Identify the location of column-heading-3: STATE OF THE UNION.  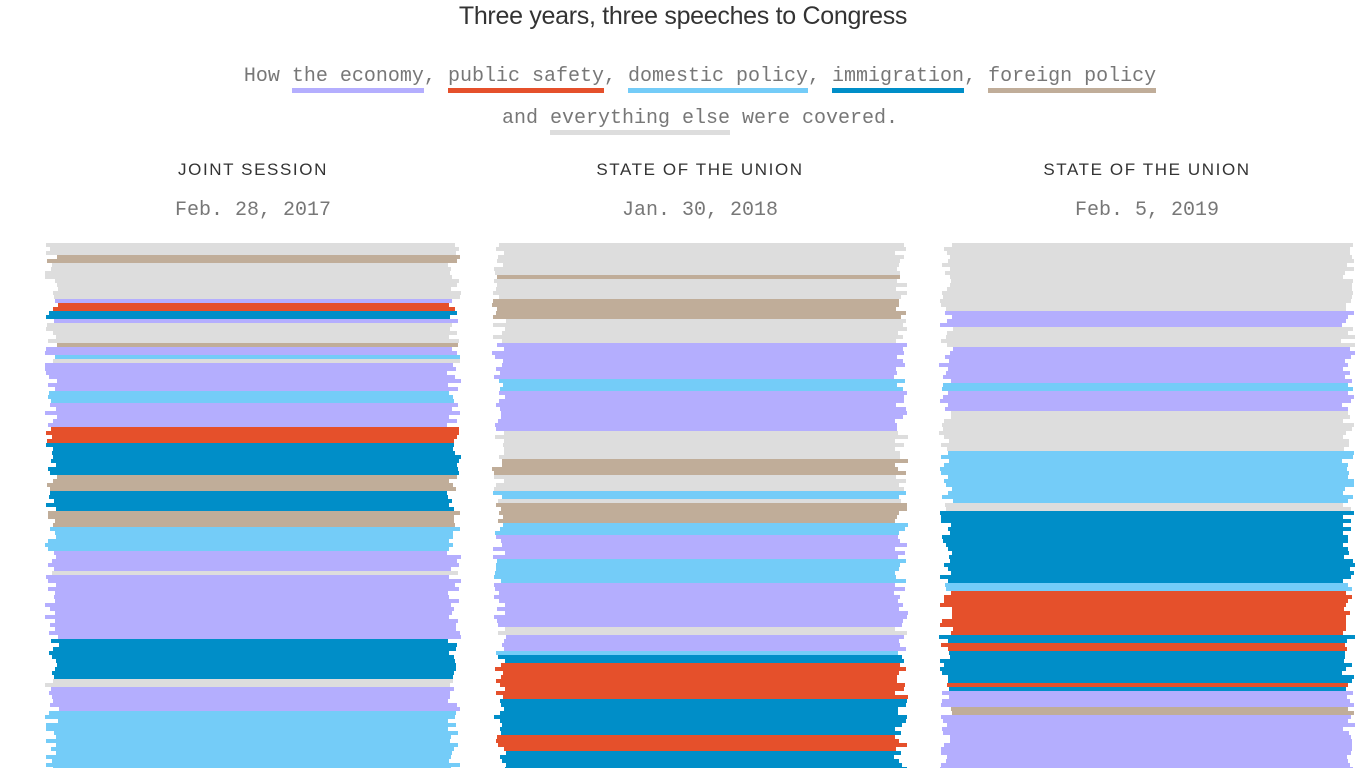
(1147, 169).